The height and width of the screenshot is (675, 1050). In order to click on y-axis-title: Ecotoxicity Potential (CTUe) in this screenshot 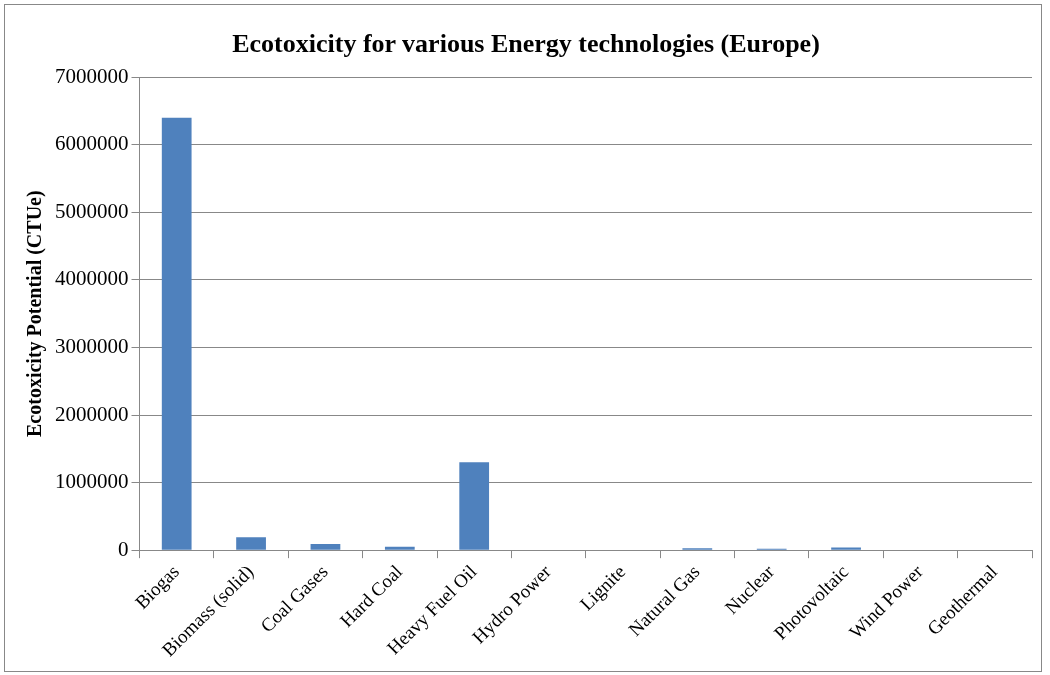, I will do `click(35, 313)`.